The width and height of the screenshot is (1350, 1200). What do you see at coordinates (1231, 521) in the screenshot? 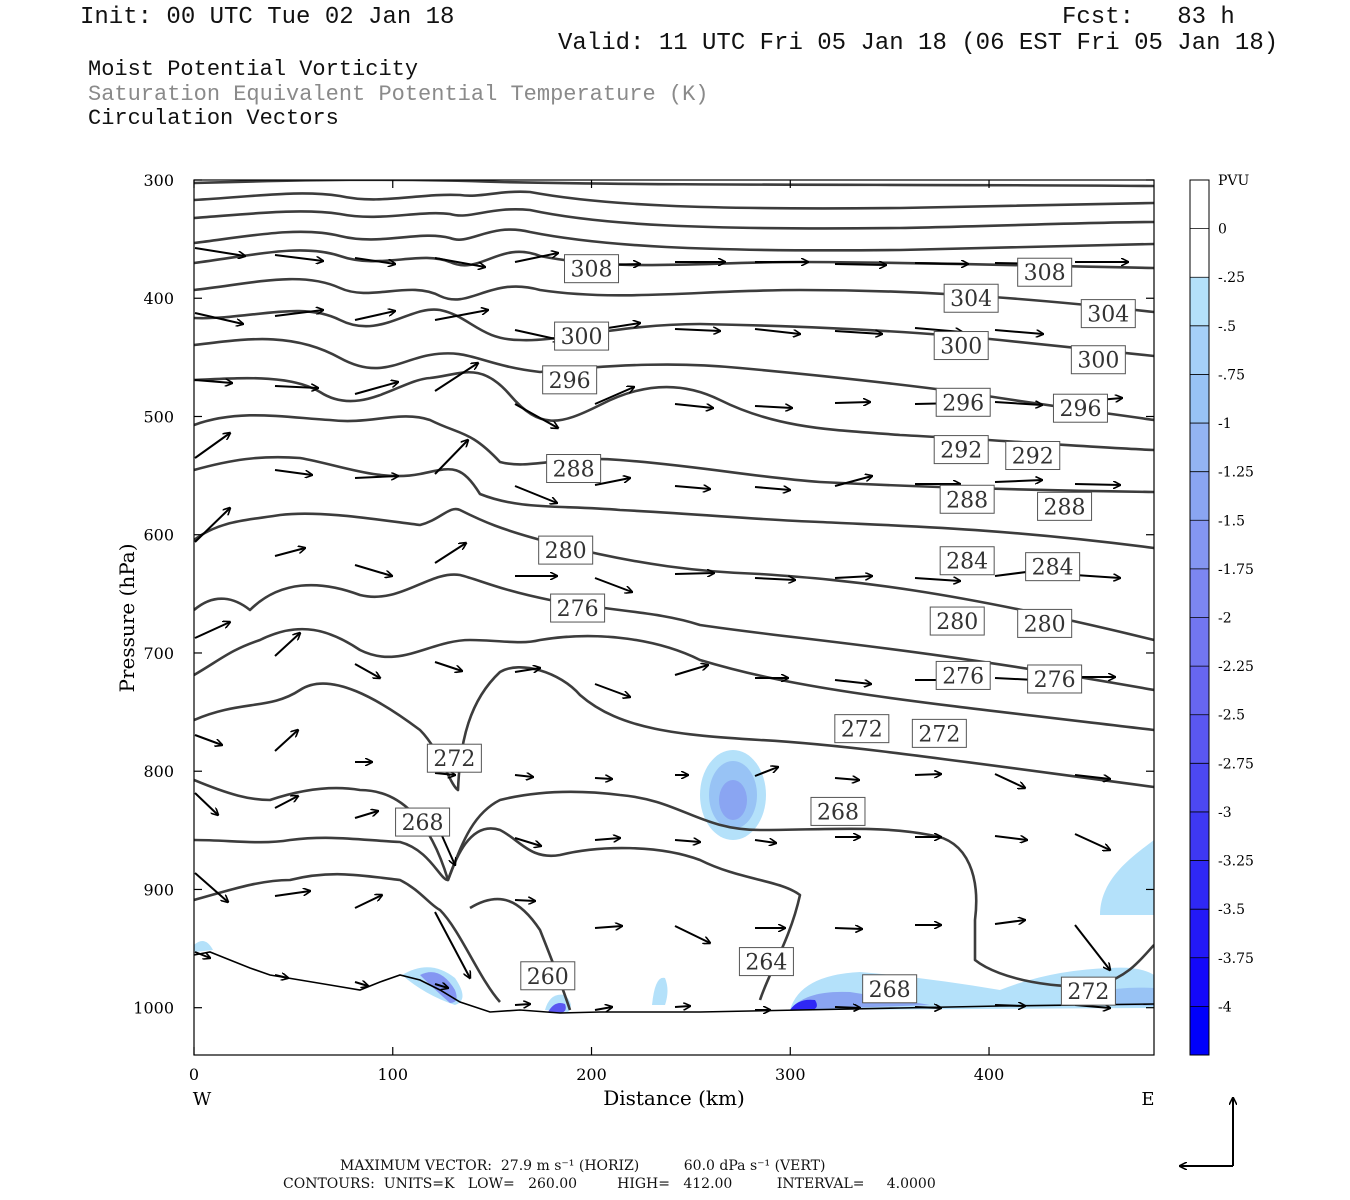
I see `colorbar-label: -1.5` at bounding box center [1231, 521].